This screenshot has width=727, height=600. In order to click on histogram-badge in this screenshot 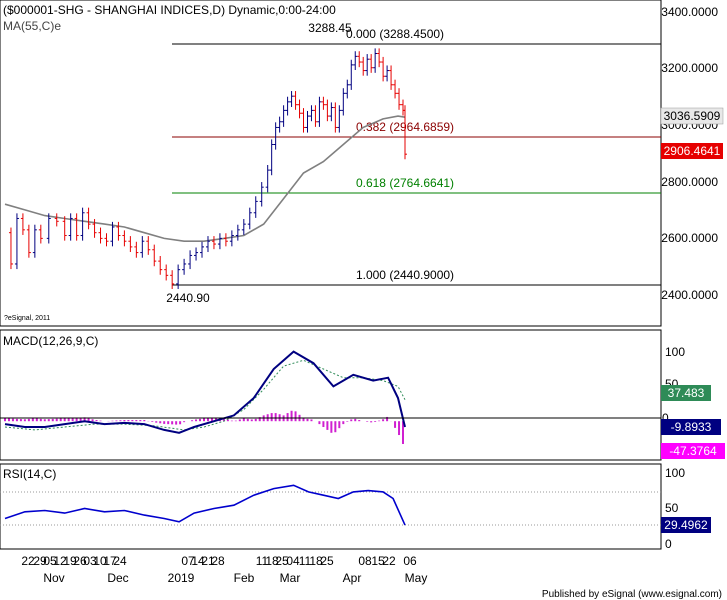, I will do `click(693, 451)`.